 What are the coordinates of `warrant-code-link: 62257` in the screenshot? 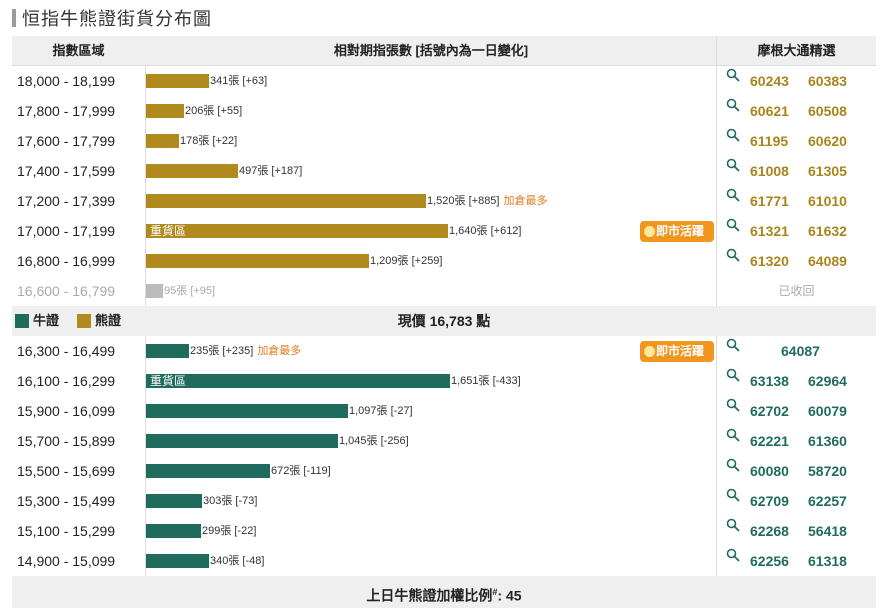 It's located at (827, 501).